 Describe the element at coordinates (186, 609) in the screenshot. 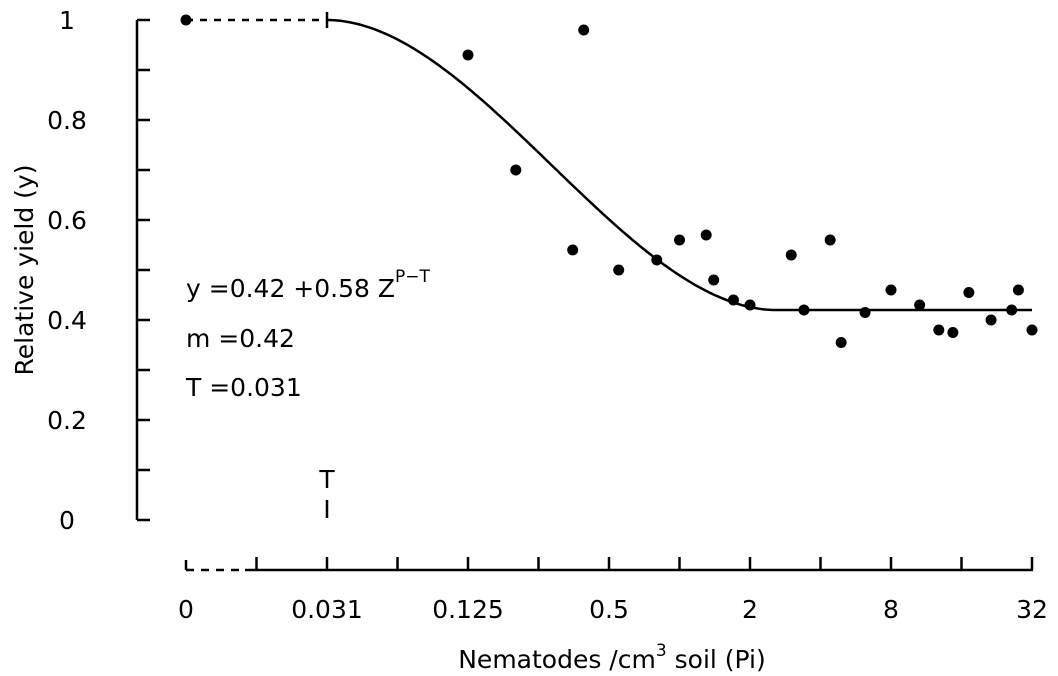

I see `x-tick-label: 0` at that location.